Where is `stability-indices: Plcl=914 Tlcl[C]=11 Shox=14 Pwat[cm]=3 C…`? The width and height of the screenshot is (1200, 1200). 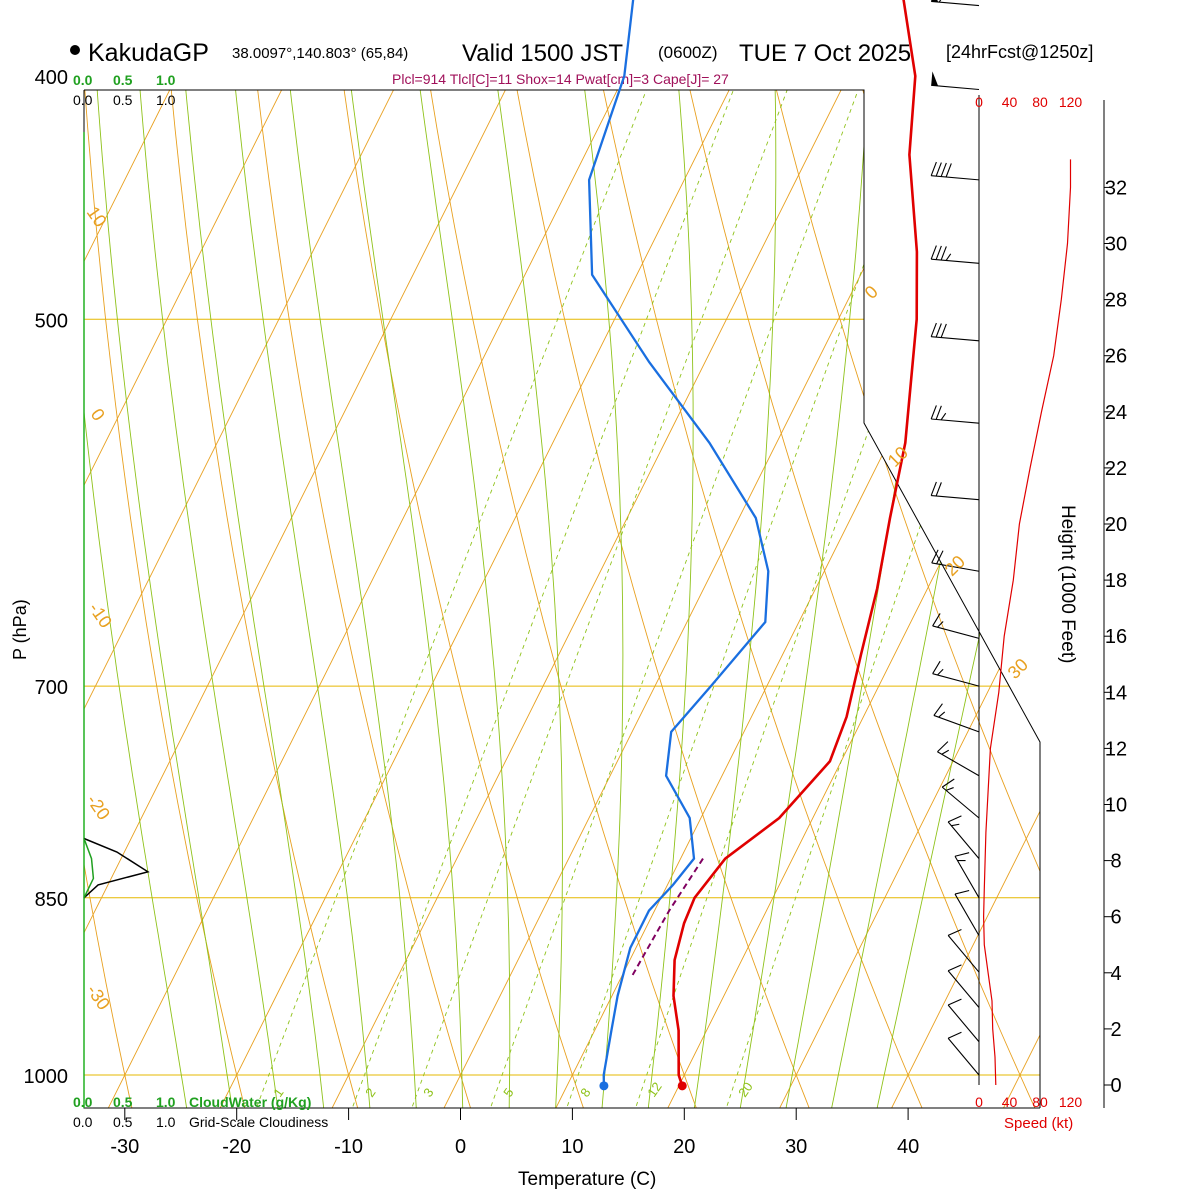 stability-indices: Plcl=914 Tlcl[C]=11 Shox=14 Pwat[cm]=3 C… is located at coordinates (560, 79).